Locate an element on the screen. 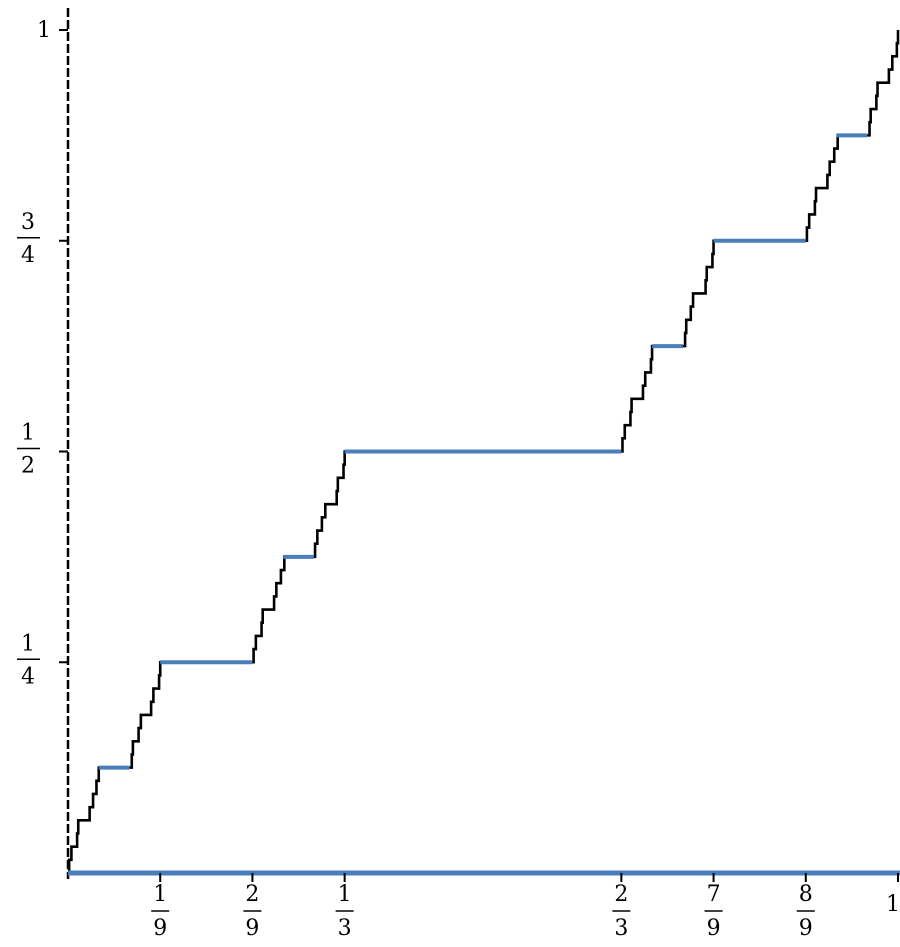 This screenshot has width=900, height=947. y-tick-2: 34 is located at coordinates (42, 239).